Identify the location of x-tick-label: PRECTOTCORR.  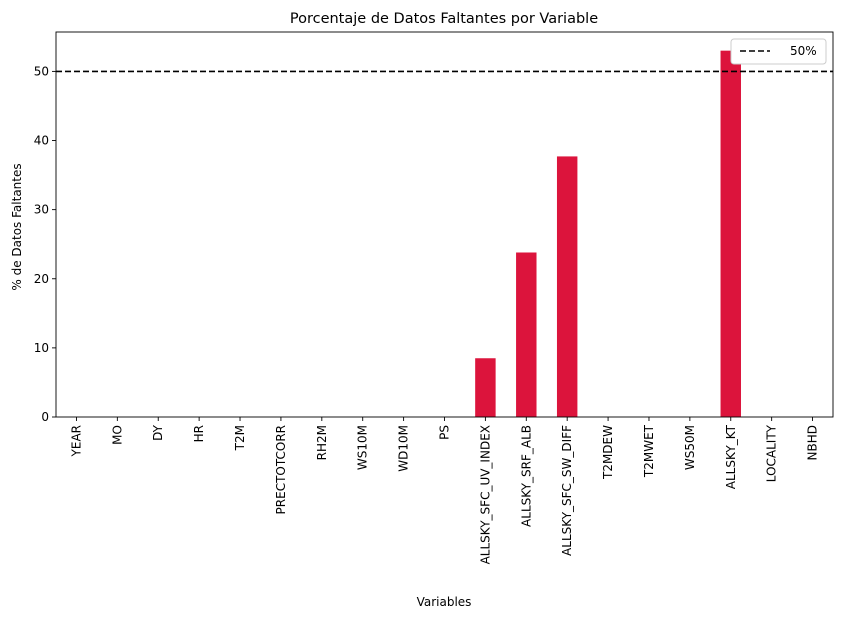
(281, 469).